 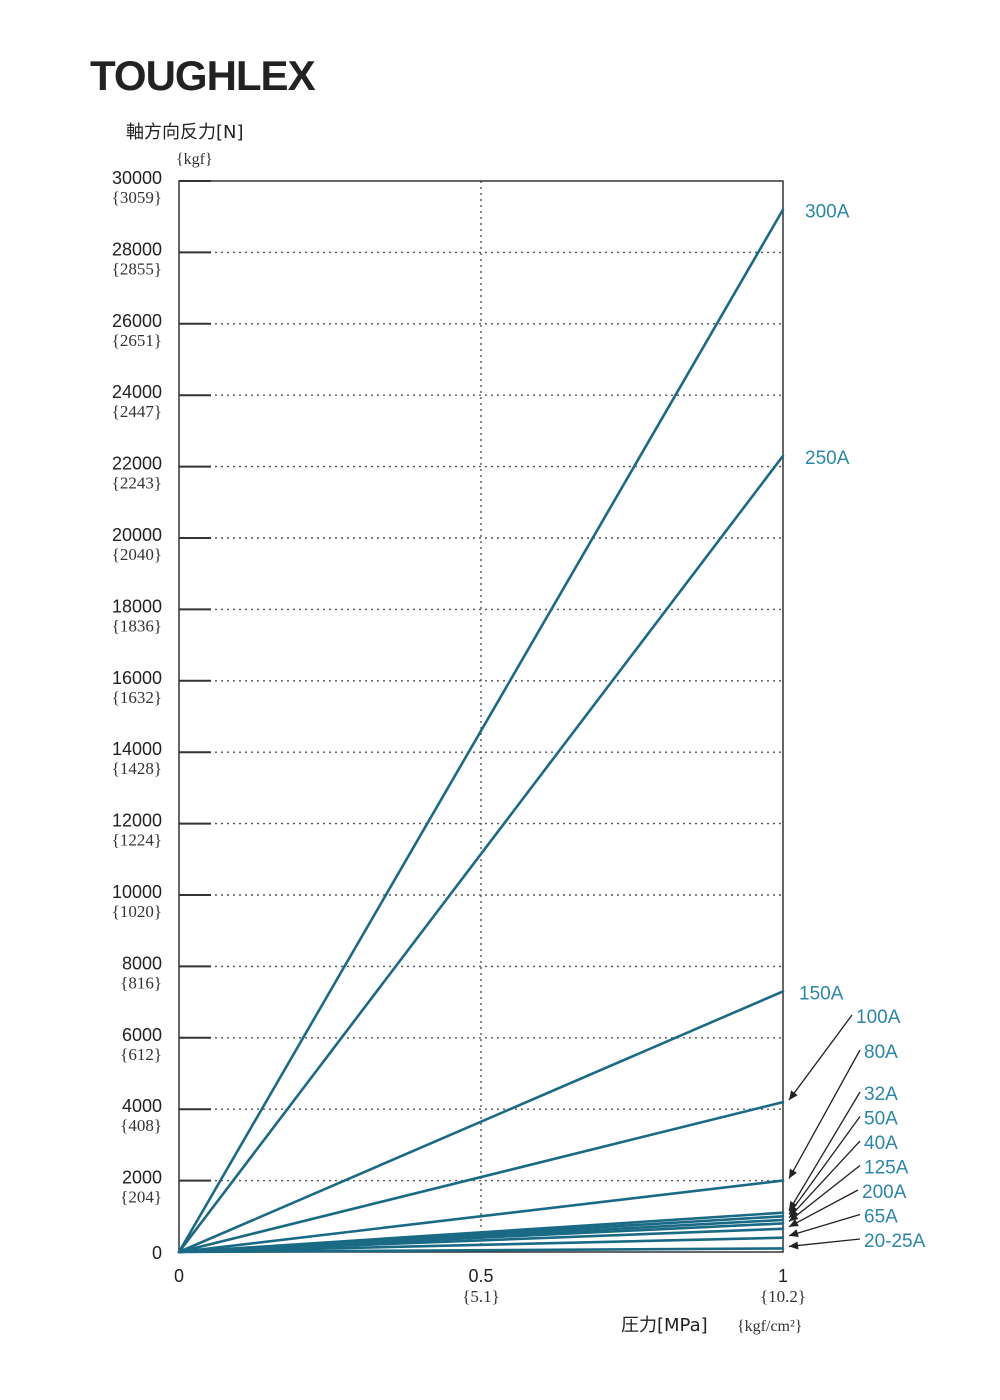 What do you see at coordinates (137, 840) in the screenshot?
I see `y-tick-sublabel: {1224}` at bounding box center [137, 840].